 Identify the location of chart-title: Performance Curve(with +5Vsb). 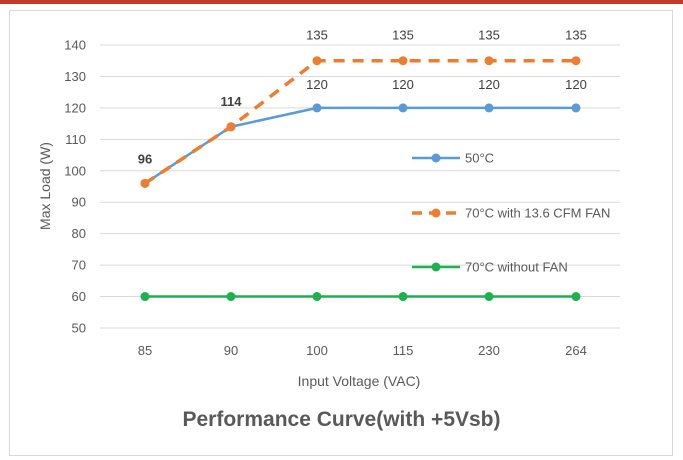
(341, 419).